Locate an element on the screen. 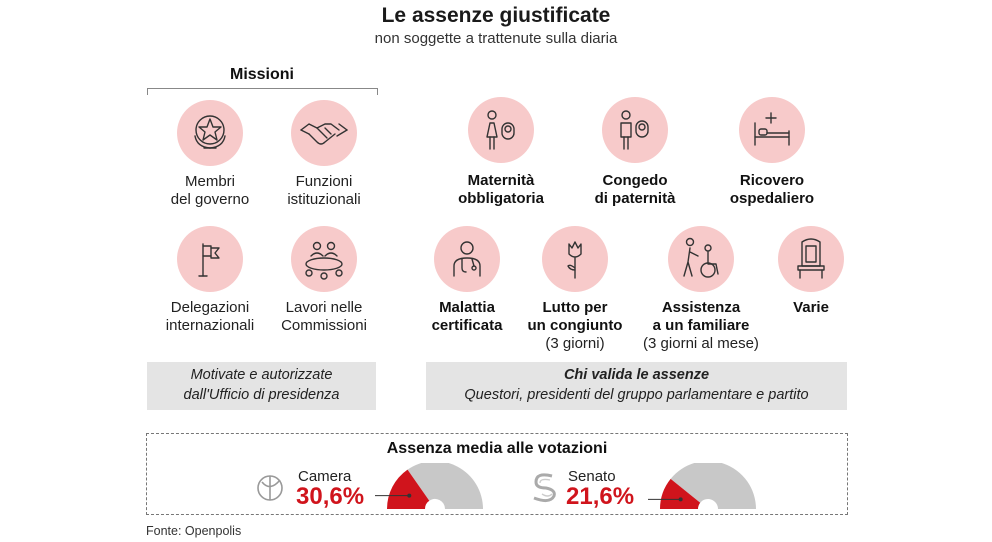  page-subtitle: non soggette a trattenute sulla diaria is located at coordinates (496, 38).